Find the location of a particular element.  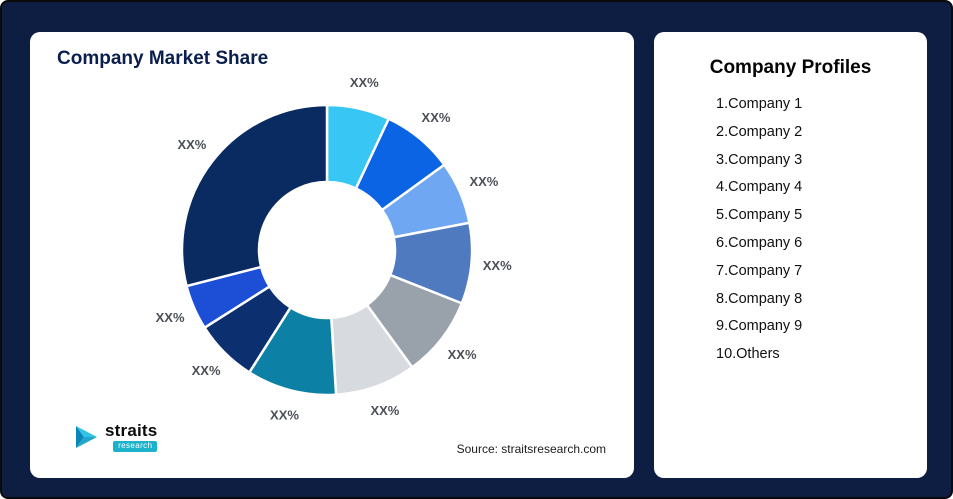

logo-brand-text: straits is located at coordinates (131, 430).